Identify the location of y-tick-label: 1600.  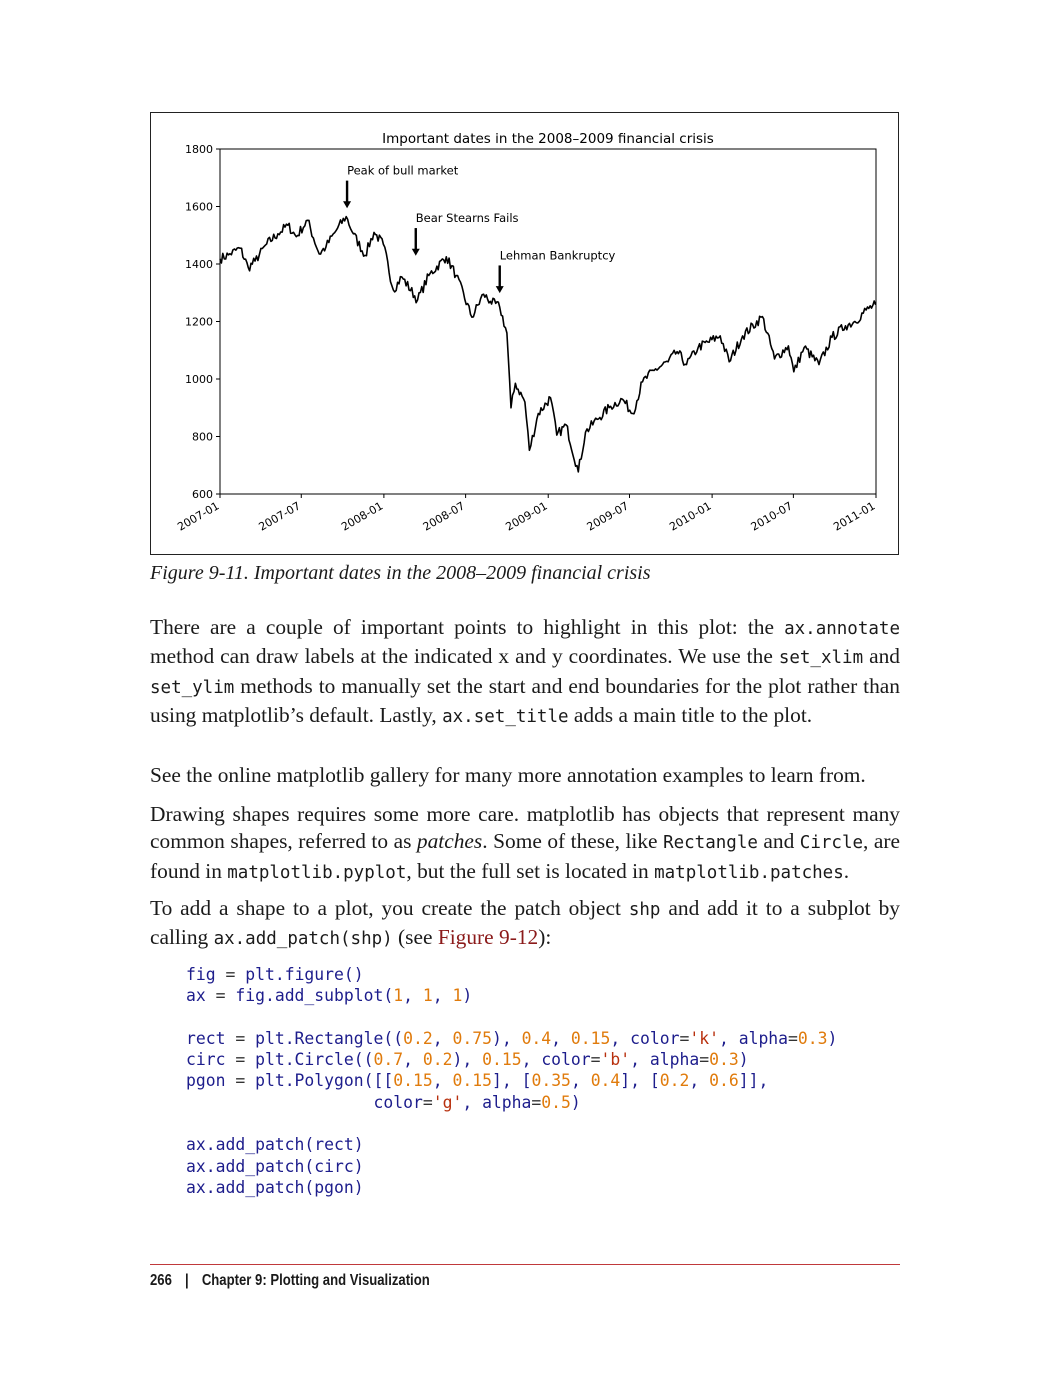
(199, 207).